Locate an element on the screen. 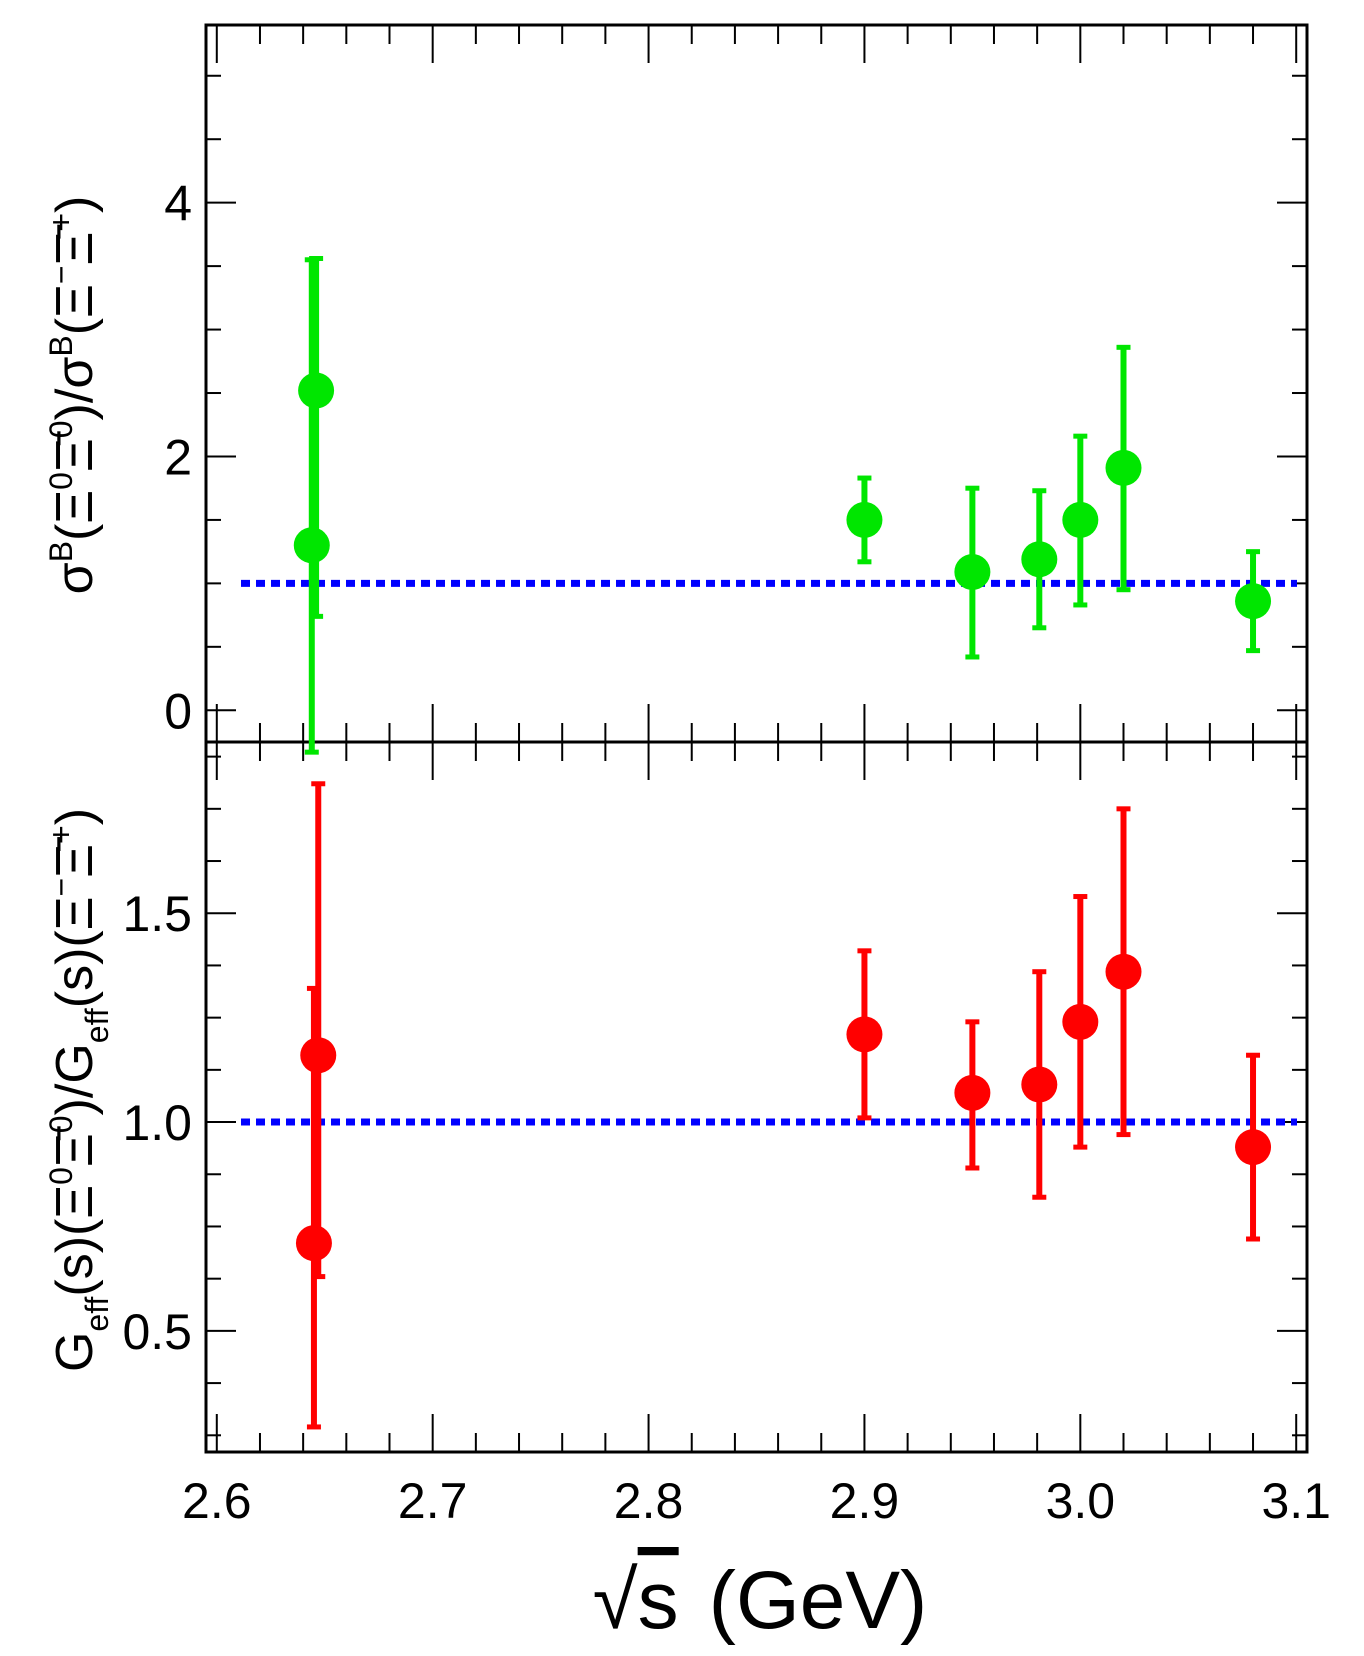 The image size is (1364, 1656). x-tick-label: 2.8 is located at coordinates (649, 1501).